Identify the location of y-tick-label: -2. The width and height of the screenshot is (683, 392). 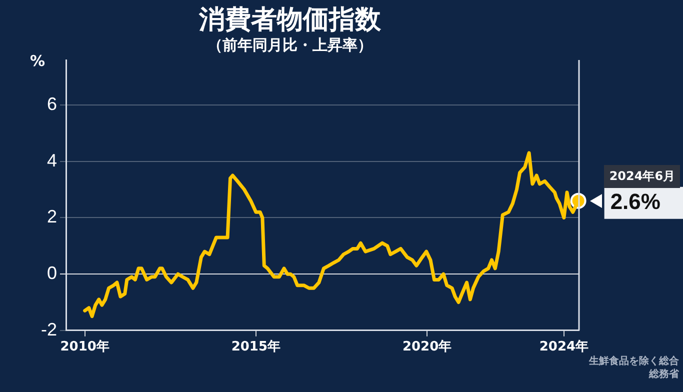
(49, 329).